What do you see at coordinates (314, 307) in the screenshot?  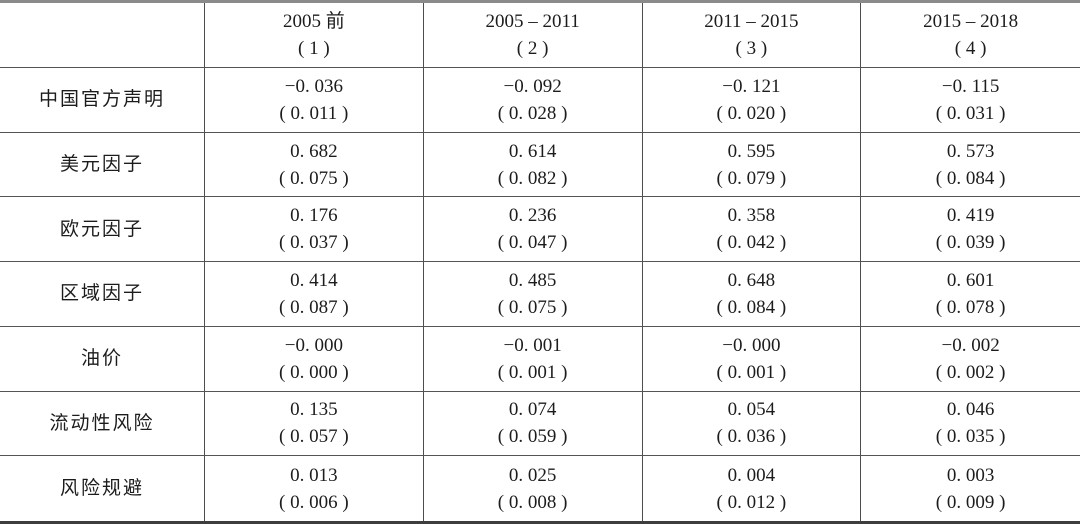 I see `std-error: ( 0. 087 )` at bounding box center [314, 307].